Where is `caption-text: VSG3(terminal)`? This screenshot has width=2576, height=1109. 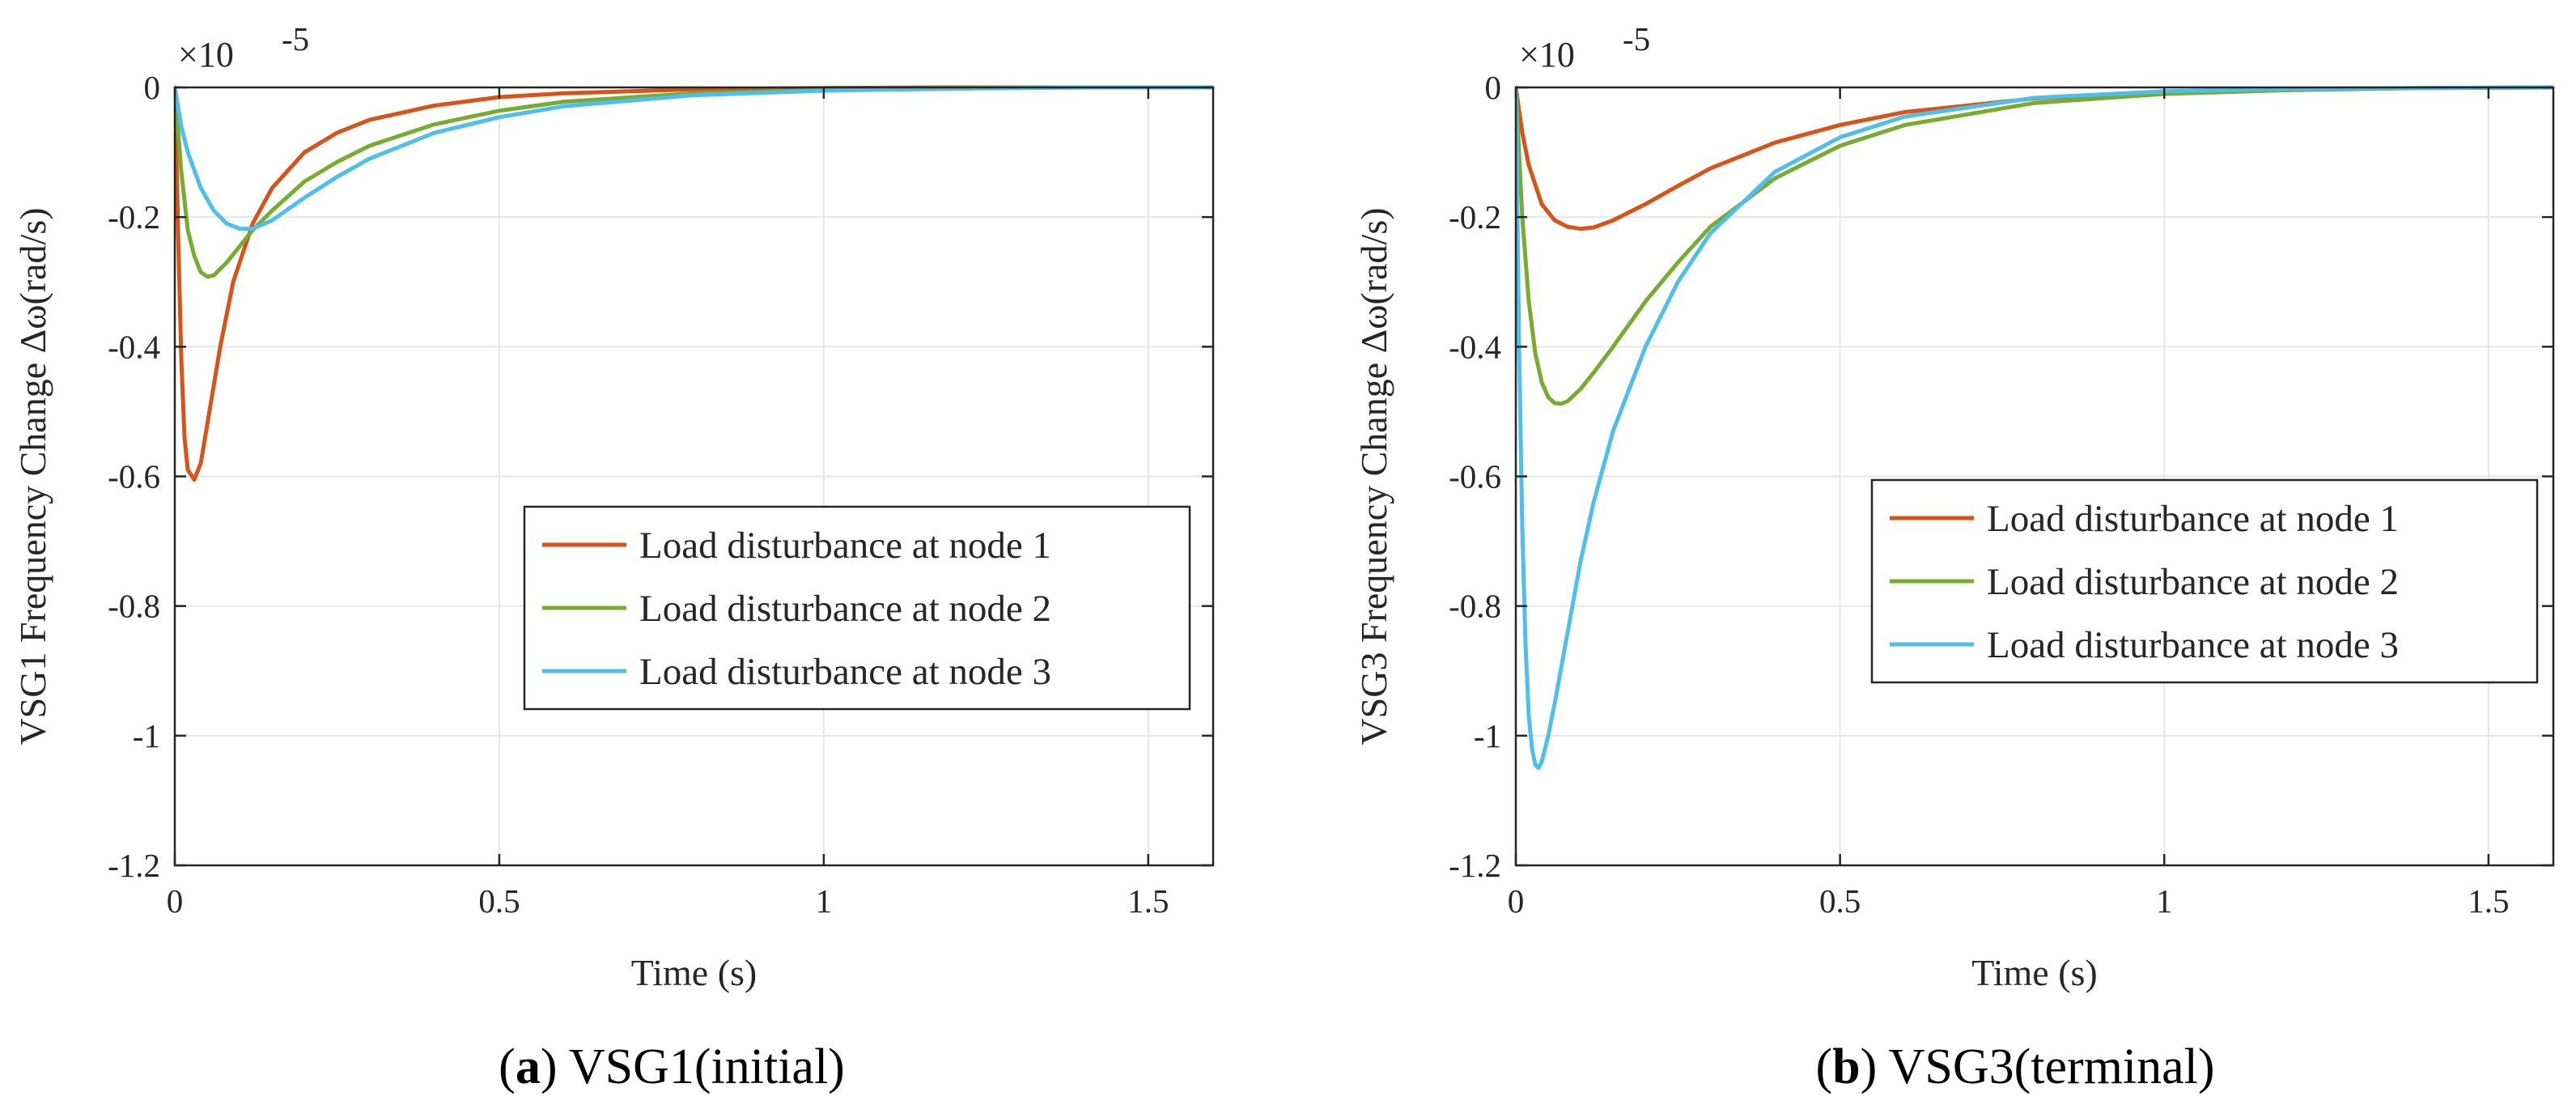
caption-text: VSG3(terminal) is located at coordinates (2052, 1066).